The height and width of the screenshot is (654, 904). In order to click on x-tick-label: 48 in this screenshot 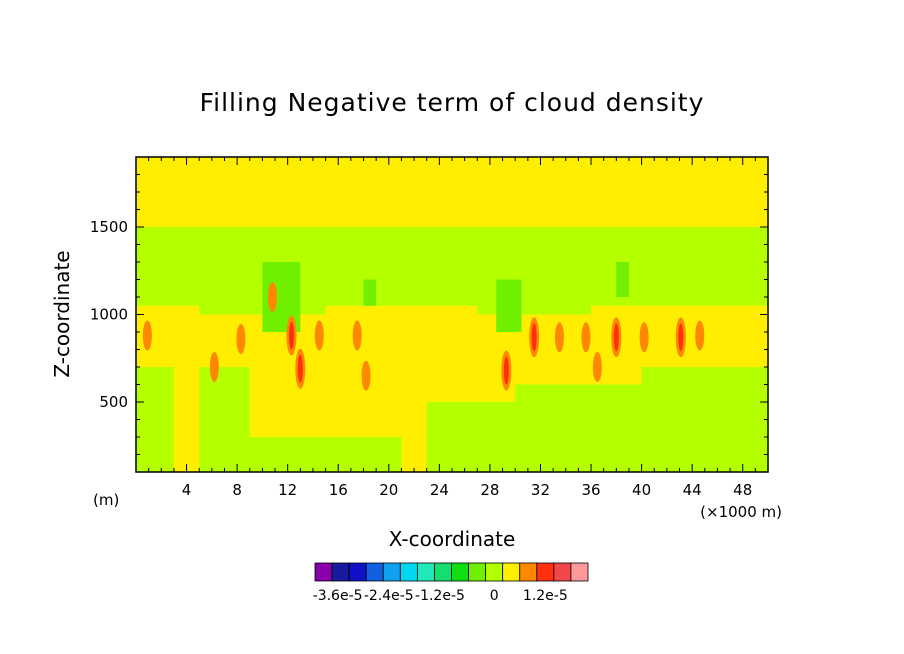, I will do `click(742, 490)`.